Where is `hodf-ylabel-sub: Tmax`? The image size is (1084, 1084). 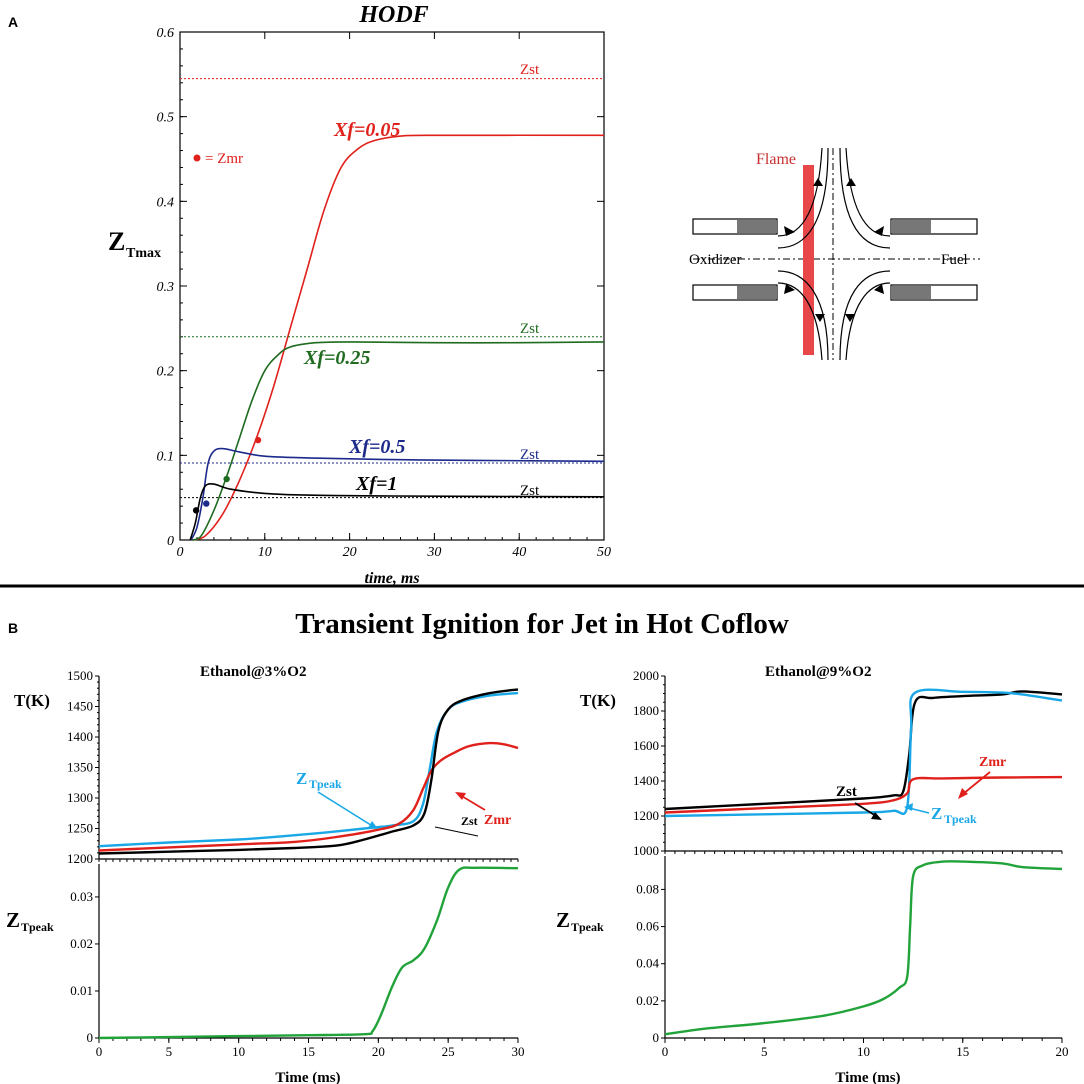 hodf-ylabel-sub: Tmax is located at coordinates (143, 253).